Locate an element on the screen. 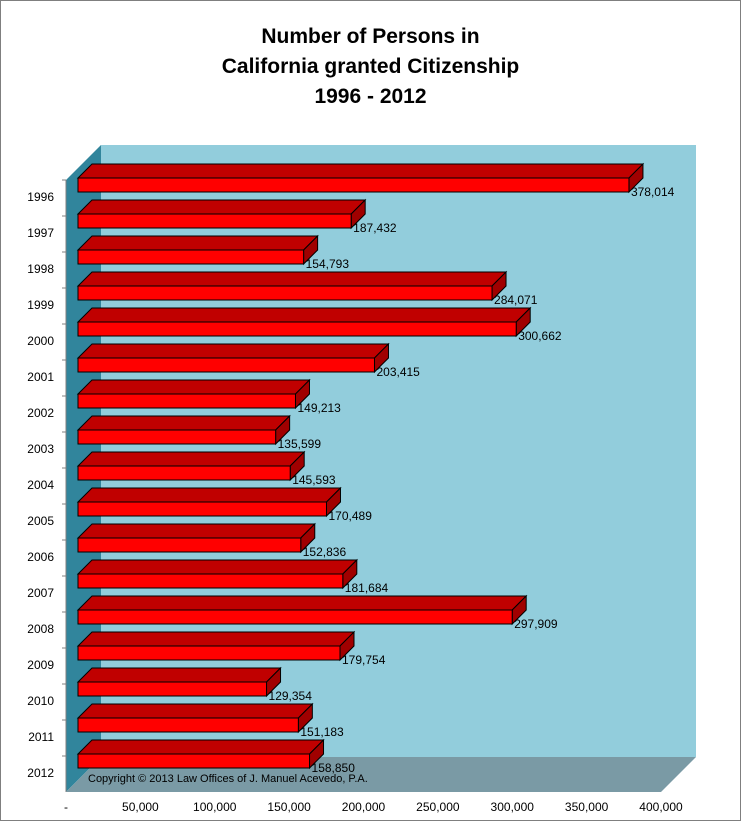  x-tick-label: 100,000 is located at coordinates (215, 807).